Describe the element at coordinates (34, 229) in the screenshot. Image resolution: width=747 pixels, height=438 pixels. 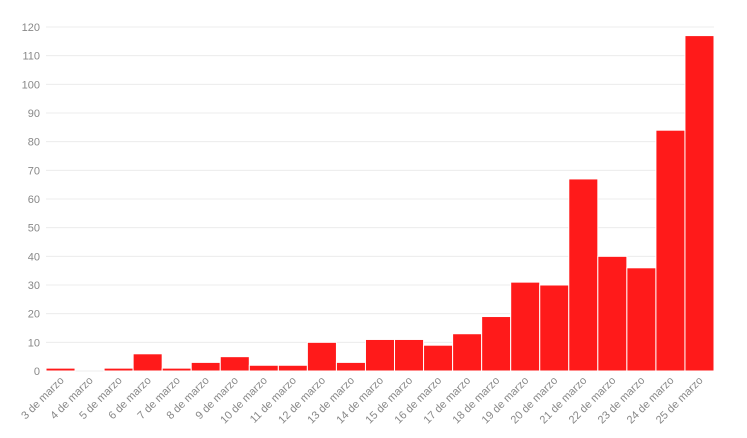
I see `y-tick-label: 50` at that location.